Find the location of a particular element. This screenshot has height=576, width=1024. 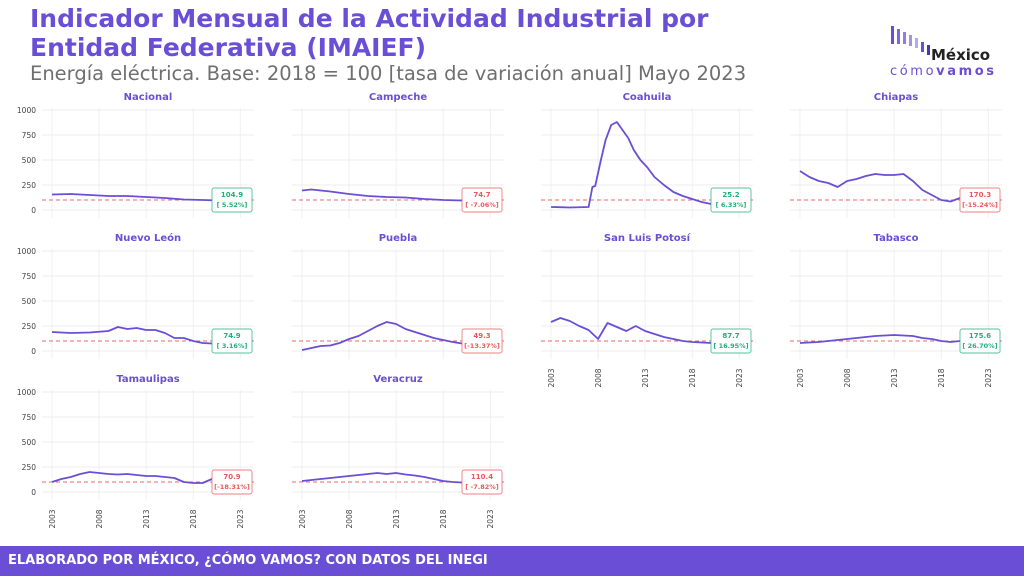

value-label-change: [ -7.06%] is located at coordinates (481, 205).